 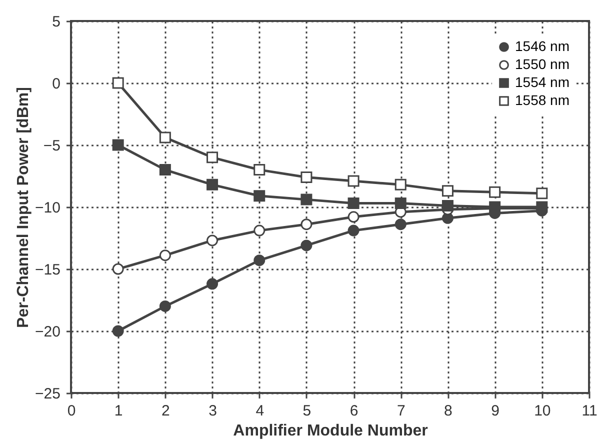 What do you see at coordinates (260, 411) in the screenshot?
I see `x-tick-label: 4` at bounding box center [260, 411].